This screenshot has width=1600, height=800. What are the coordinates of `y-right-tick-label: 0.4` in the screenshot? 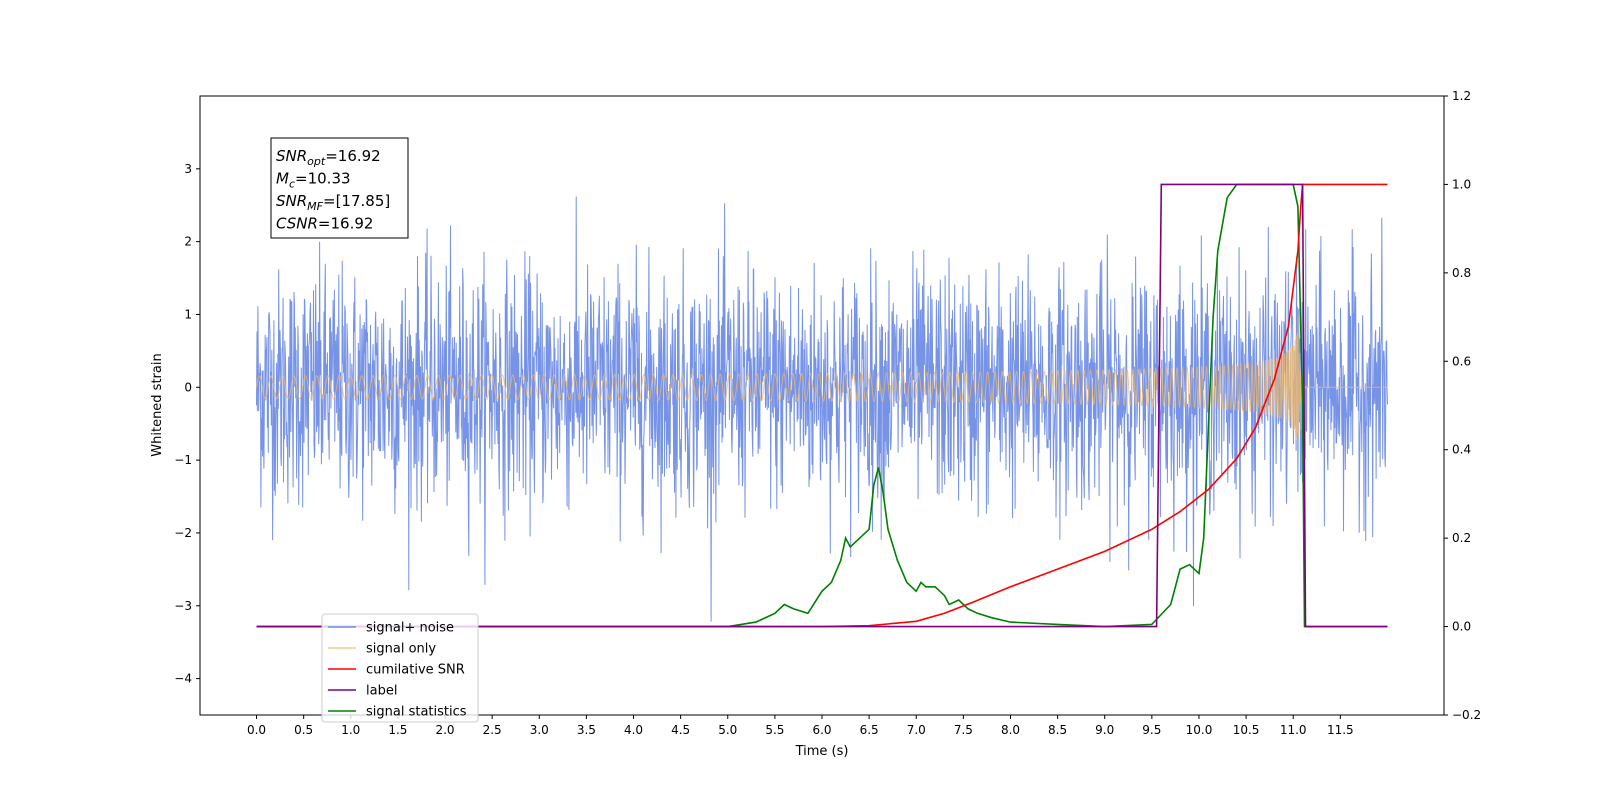 It's located at (1461, 450).